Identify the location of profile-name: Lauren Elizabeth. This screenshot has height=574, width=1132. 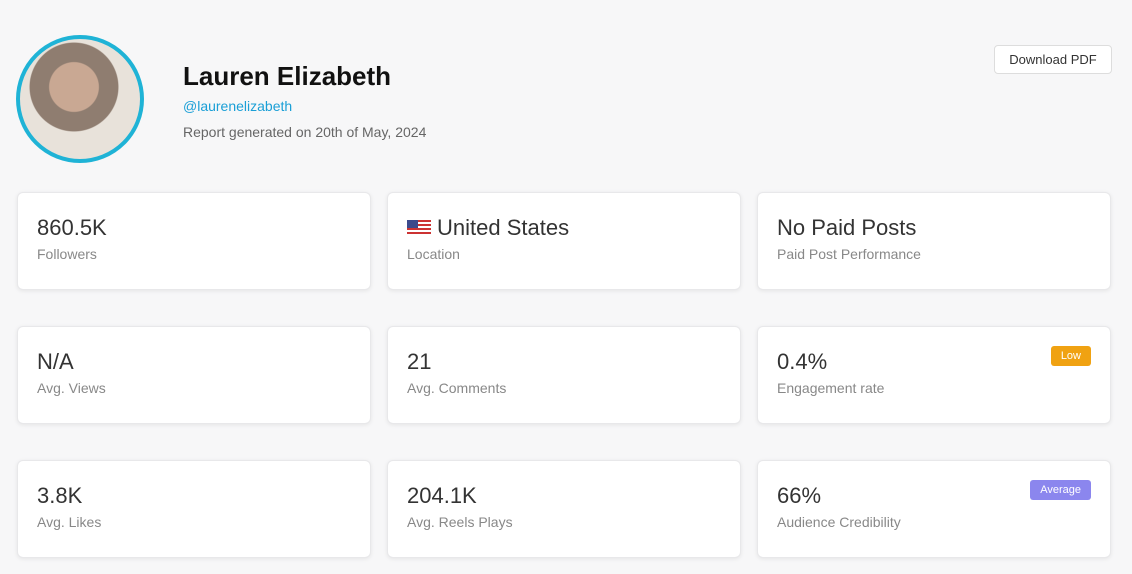
(287, 76).